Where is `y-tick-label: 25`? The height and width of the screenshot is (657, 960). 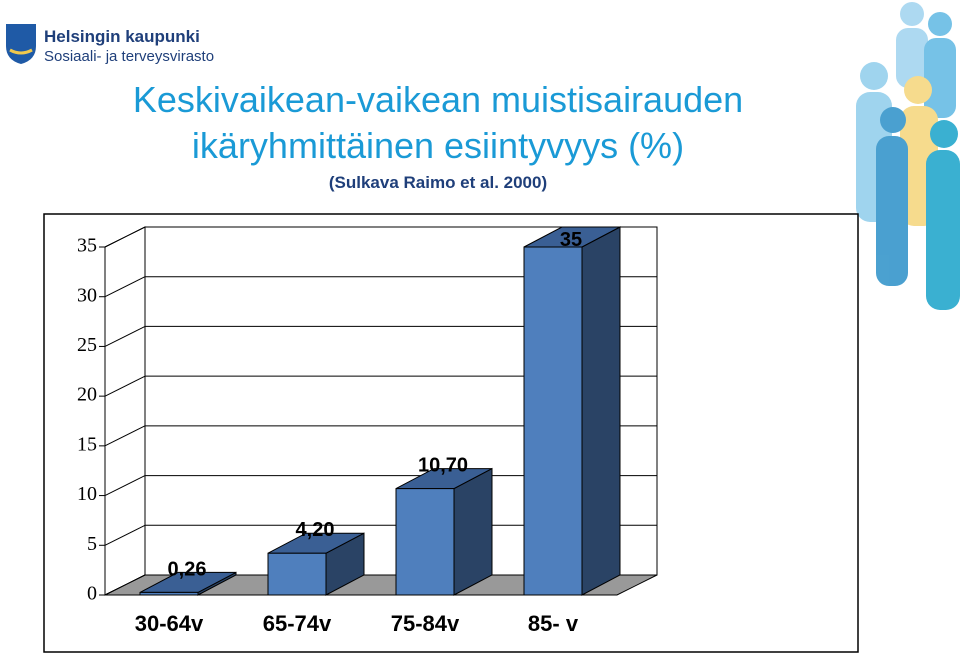
y-tick-label: 25 is located at coordinates (87, 345).